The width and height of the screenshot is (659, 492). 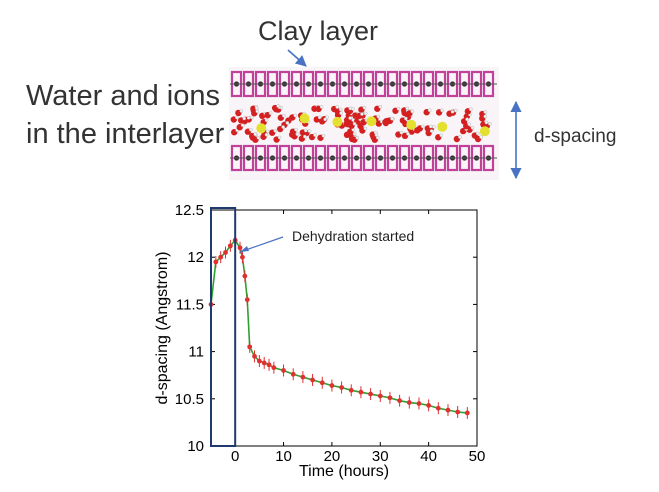 What do you see at coordinates (223, 327) in the screenshot?
I see `dehydration-box` at bounding box center [223, 327].